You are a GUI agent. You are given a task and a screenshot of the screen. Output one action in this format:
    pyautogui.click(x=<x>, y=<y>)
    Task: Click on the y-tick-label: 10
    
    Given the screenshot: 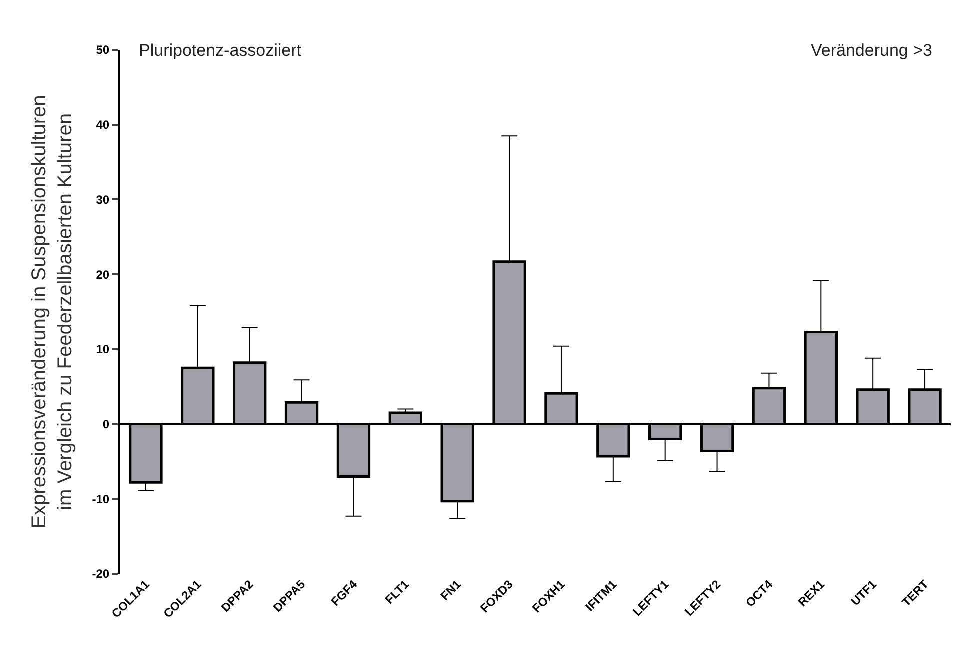 What is the action you would take?
    pyautogui.click(x=103, y=349)
    